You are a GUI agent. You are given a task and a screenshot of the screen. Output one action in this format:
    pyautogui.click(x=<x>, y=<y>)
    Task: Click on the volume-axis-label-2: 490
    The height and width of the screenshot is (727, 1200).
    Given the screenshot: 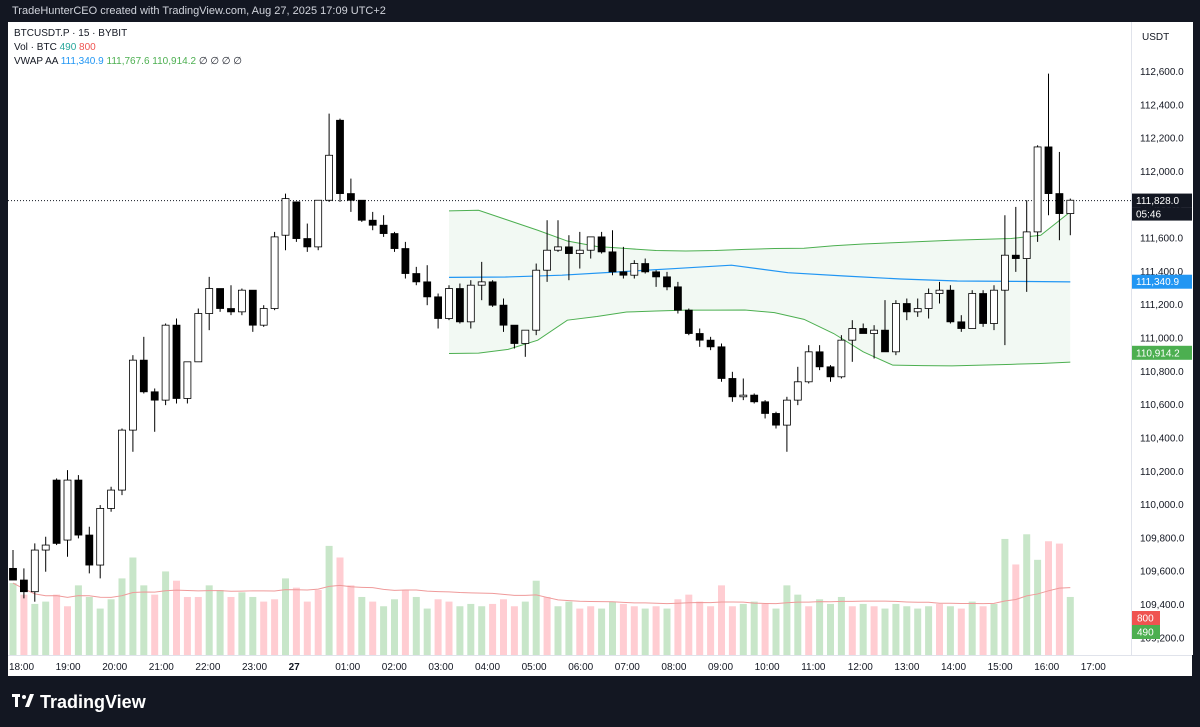 What is the action you would take?
    pyautogui.click(x=1145, y=633)
    